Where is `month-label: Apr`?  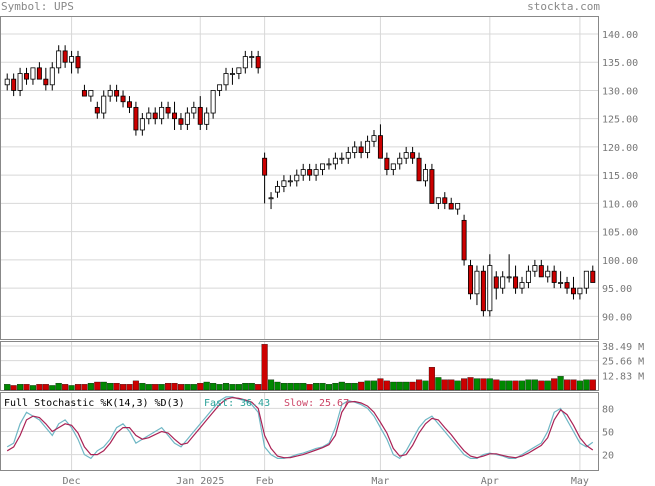
month-label: Apr is located at coordinates (490, 481).